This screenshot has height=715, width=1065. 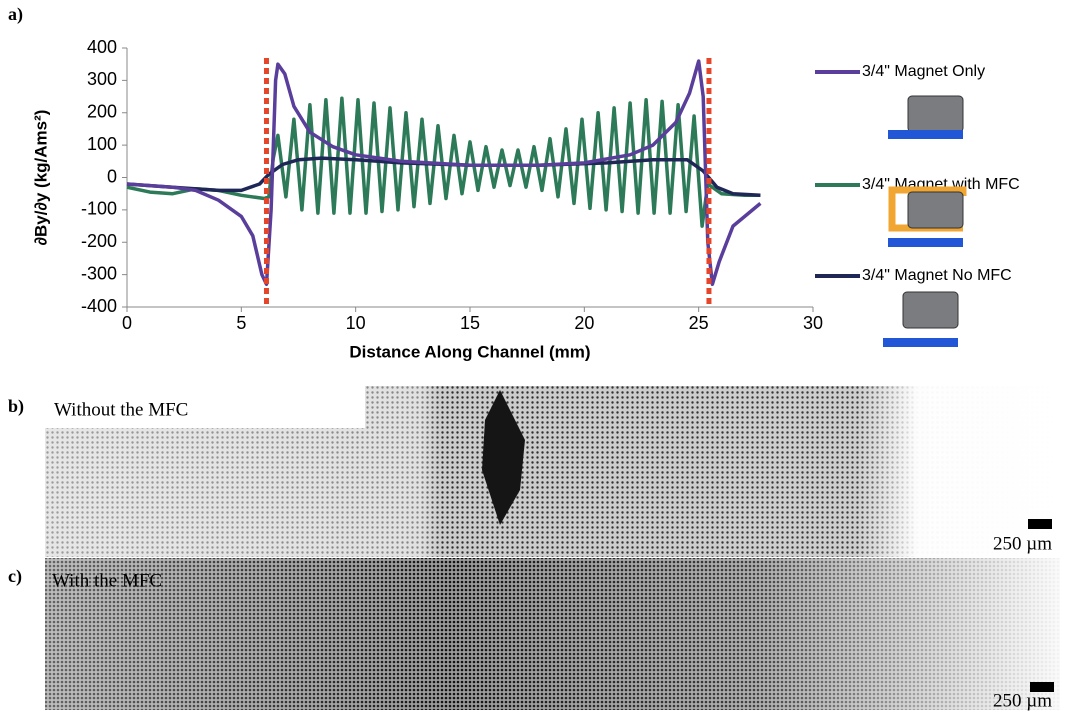 What do you see at coordinates (102, 79) in the screenshot?
I see `y-tick-label: 300` at bounding box center [102, 79].